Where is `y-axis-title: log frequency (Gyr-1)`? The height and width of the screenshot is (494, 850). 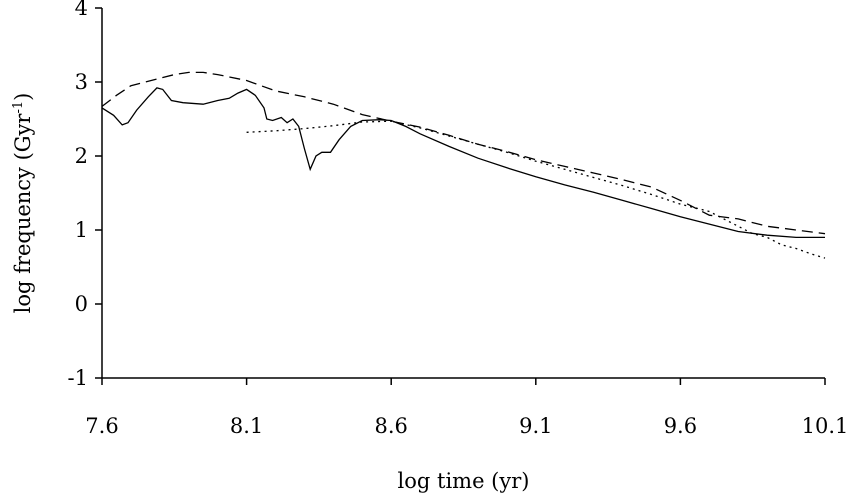 y-axis-title: log frequency (Gyr-1) is located at coordinates (23, 203).